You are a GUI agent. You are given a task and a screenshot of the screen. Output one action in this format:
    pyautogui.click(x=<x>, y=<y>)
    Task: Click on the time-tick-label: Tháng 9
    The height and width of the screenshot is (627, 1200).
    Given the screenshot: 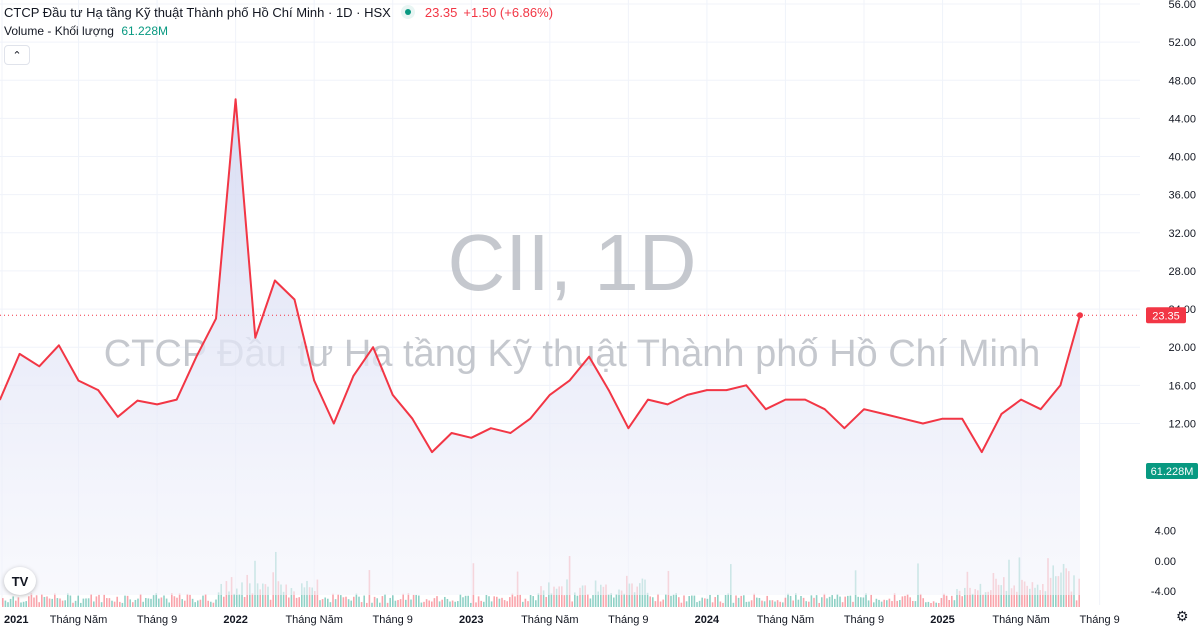 What is the action you would take?
    pyautogui.click(x=157, y=620)
    